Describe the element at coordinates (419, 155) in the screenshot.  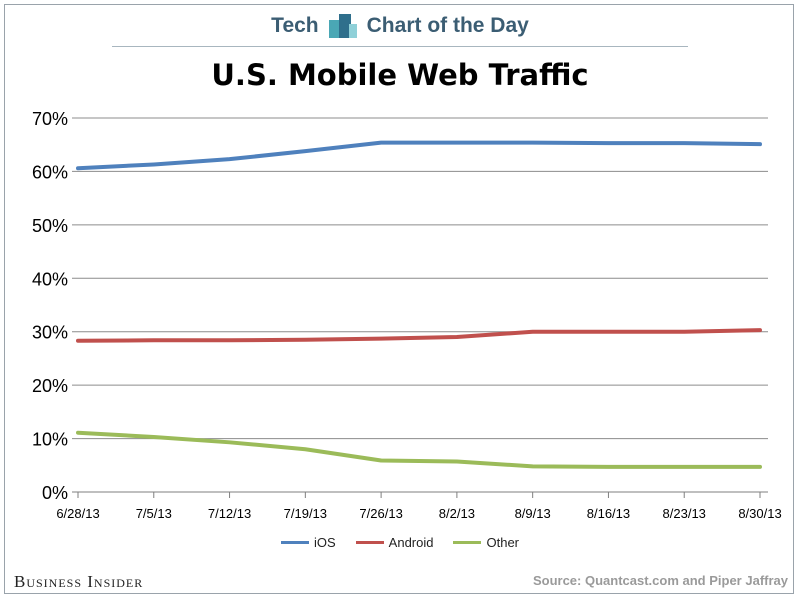
I see `series-line-ios` at that location.